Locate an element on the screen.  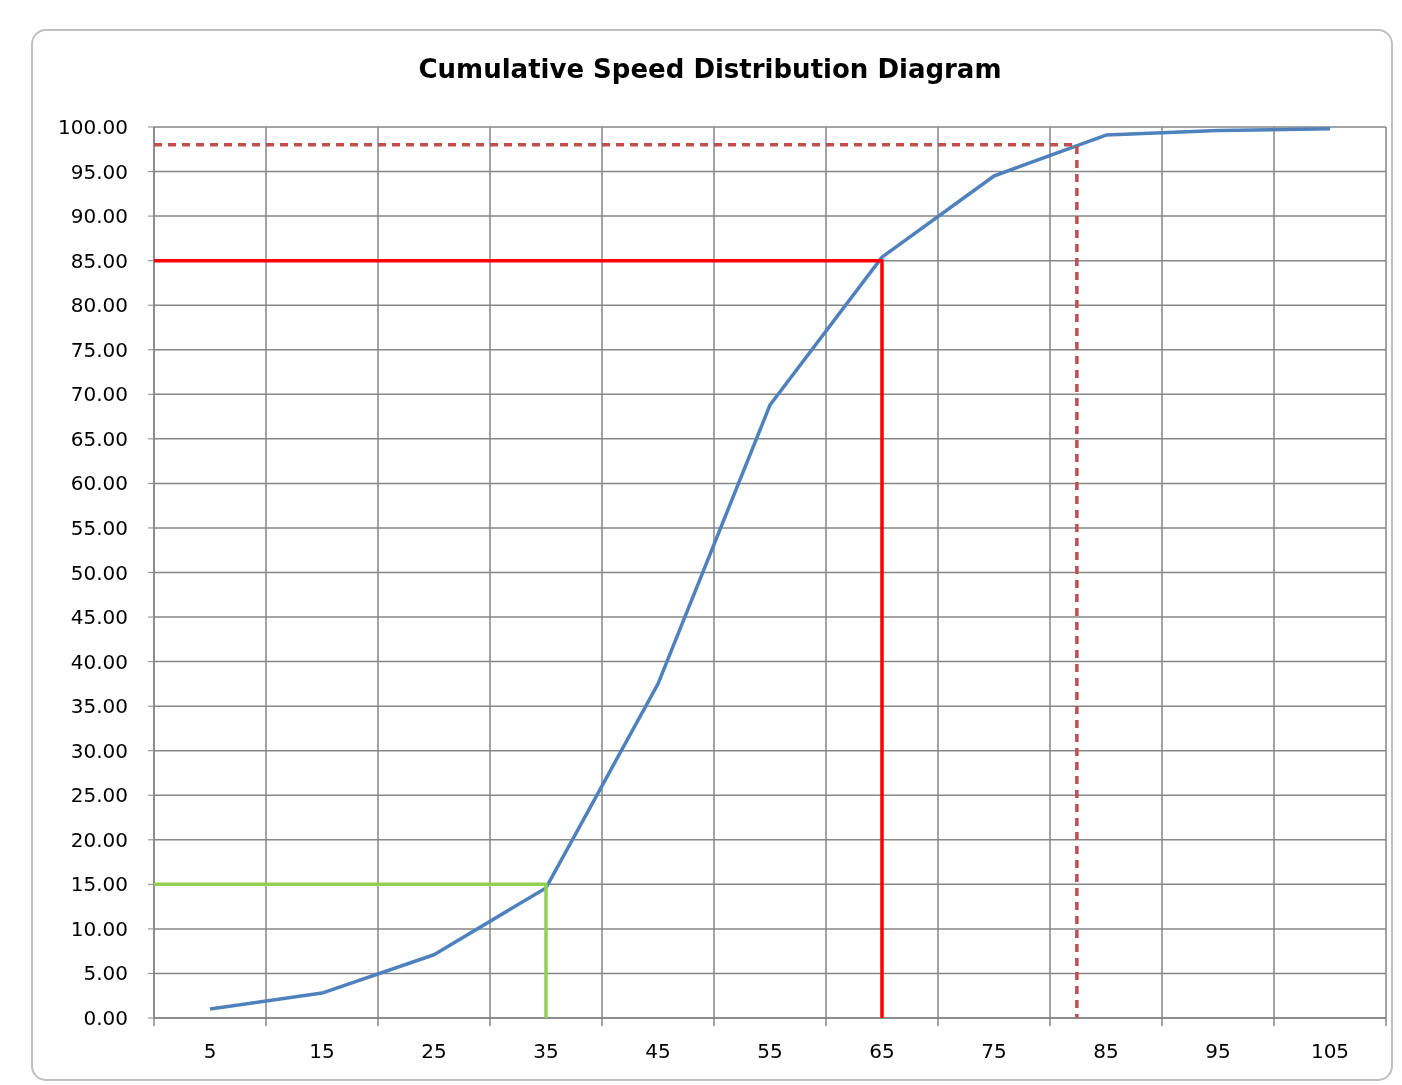
x-tick-label: 105 is located at coordinates (1330, 1051).